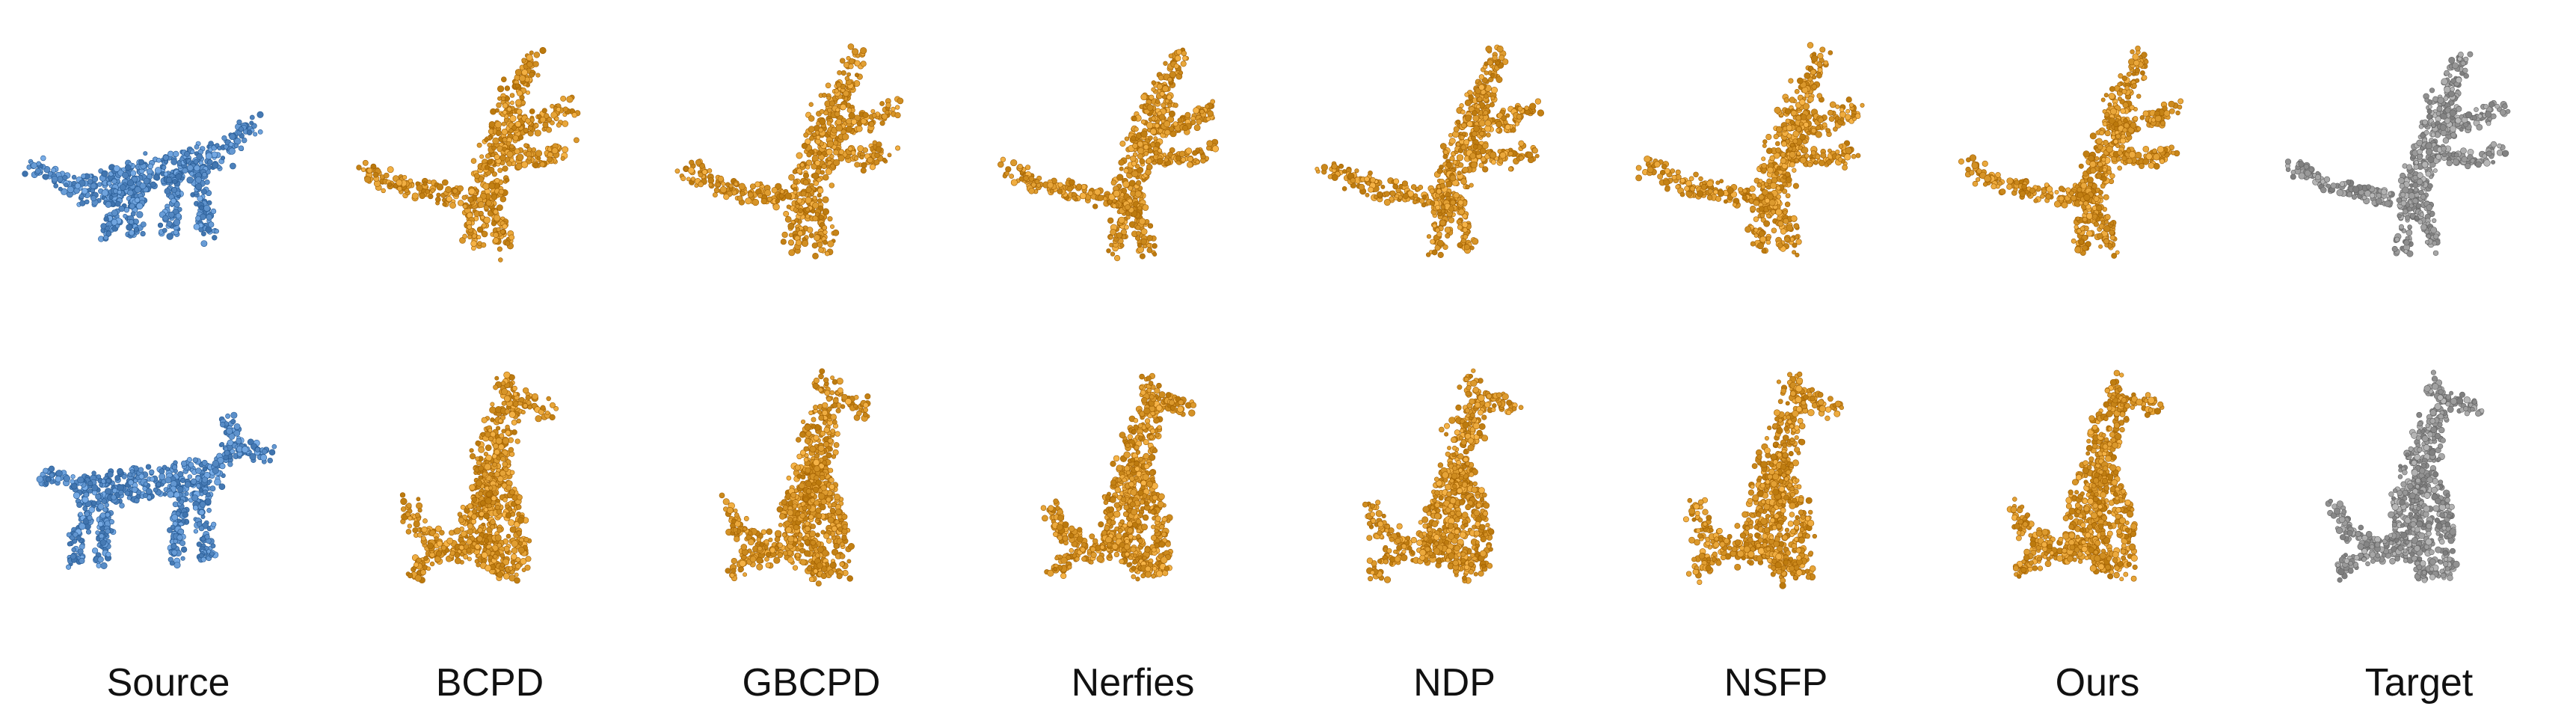 The height and width of the screenshot is (715, 2576). What do you see at coordinates (489, 683) in the screenshot?
I see `column-label-bcpd: BCPD` at bounding box center [489, 683].